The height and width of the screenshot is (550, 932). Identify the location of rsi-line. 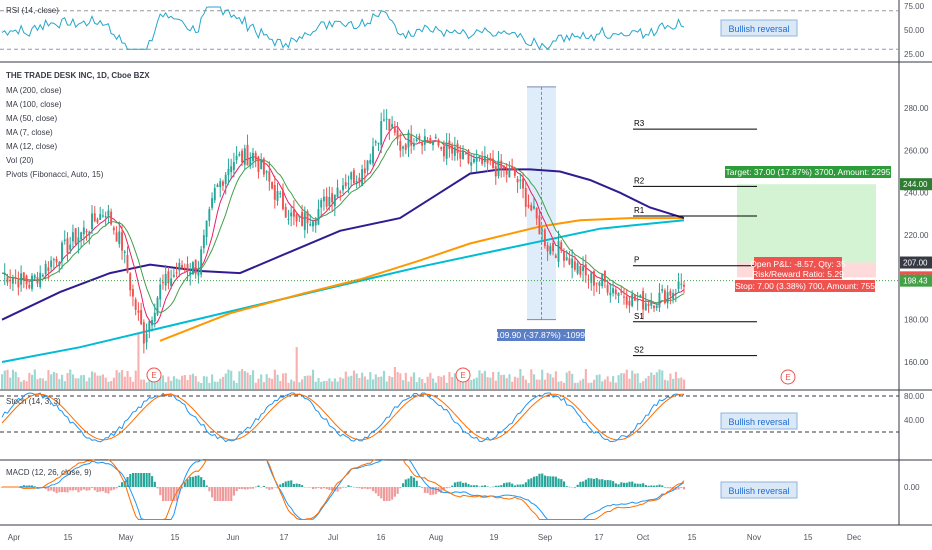
(343, 28).